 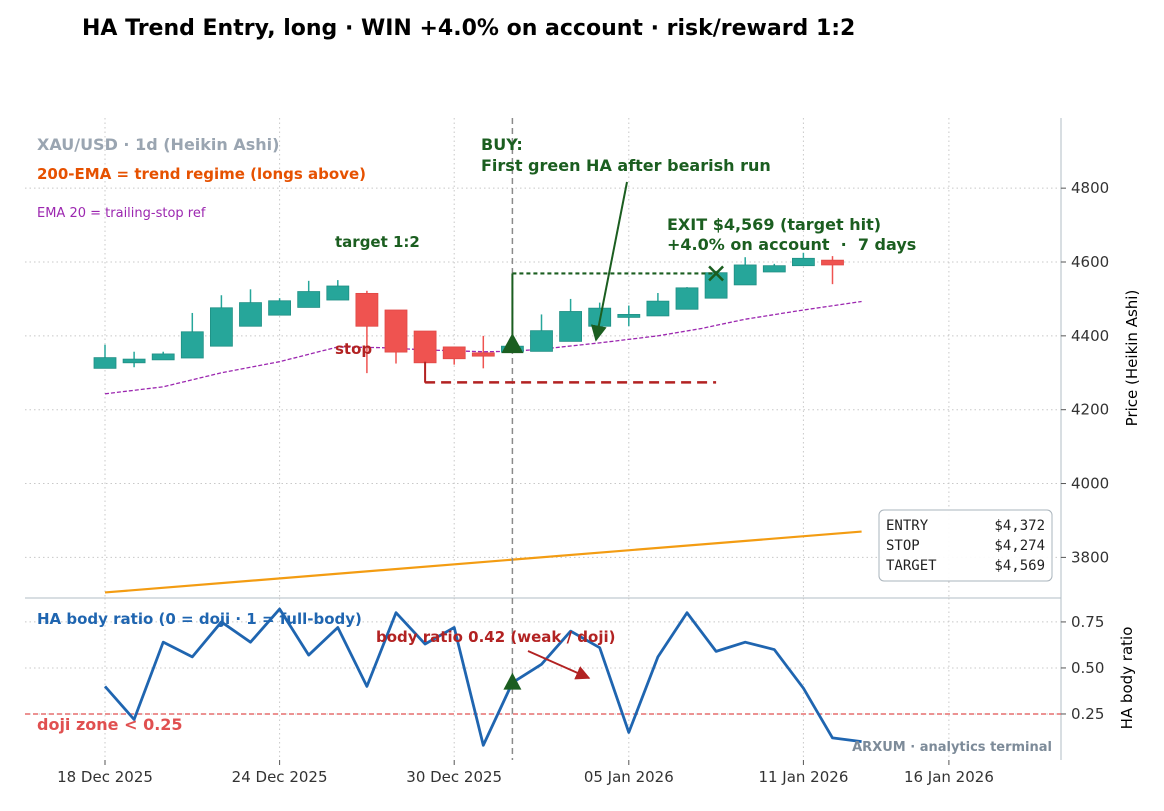 I want to click on x-tick-label: 30 Dec 2025, so click(x=454, y=777).